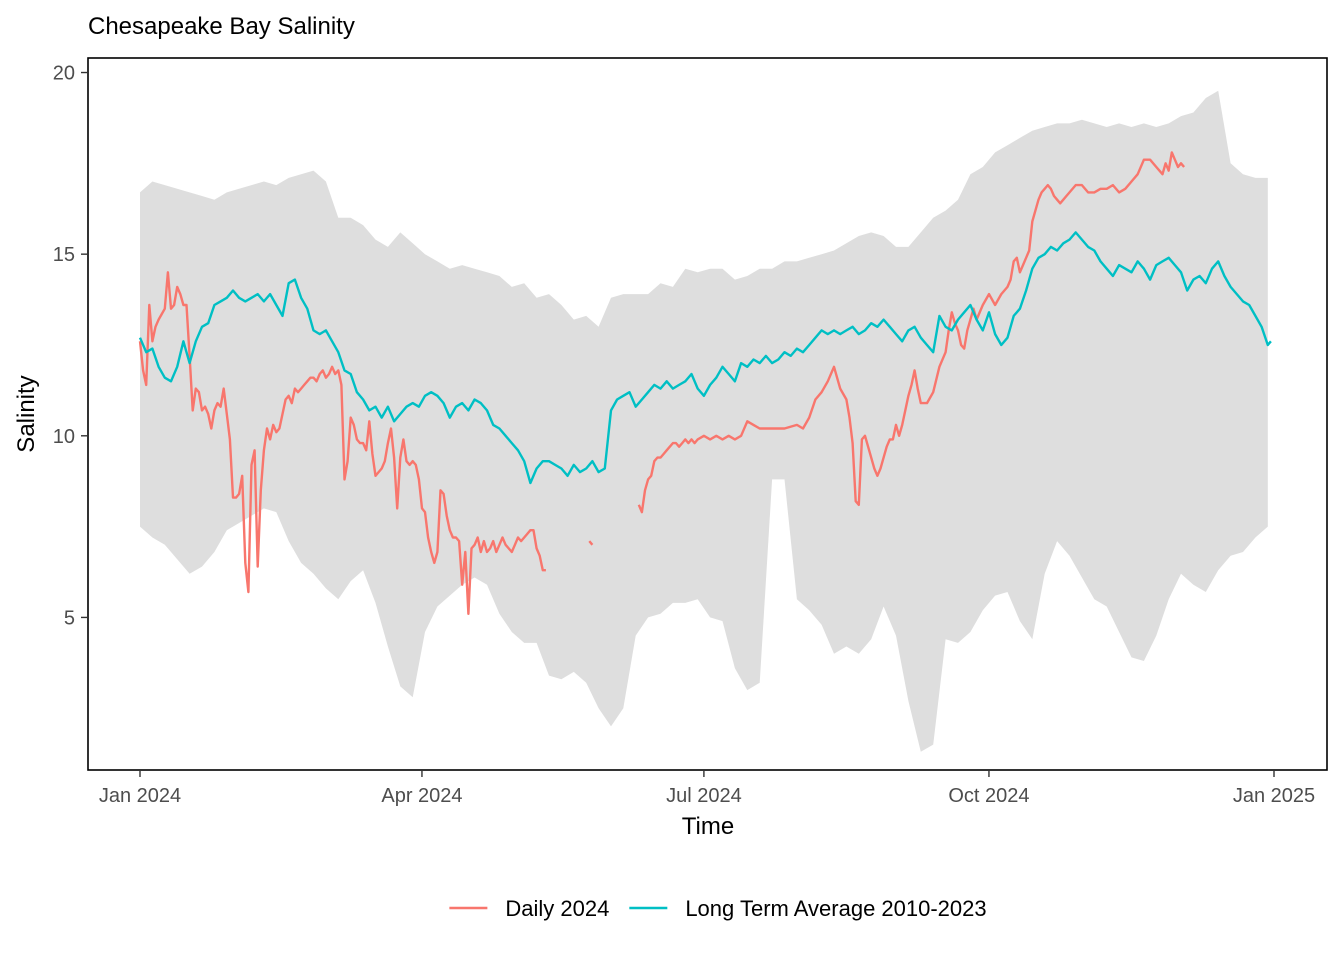 This screenshot has width=1344, height=960. I want to click on legend: Daily 2024 Long Term Average 2010-2023, so click(718, 908).